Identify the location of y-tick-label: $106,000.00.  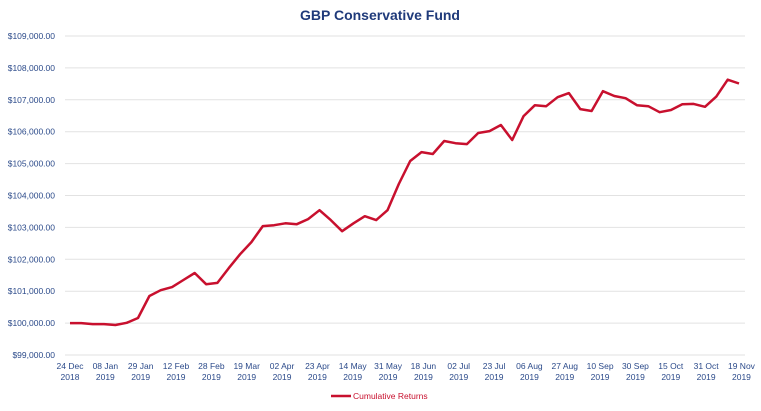
(32, 132).